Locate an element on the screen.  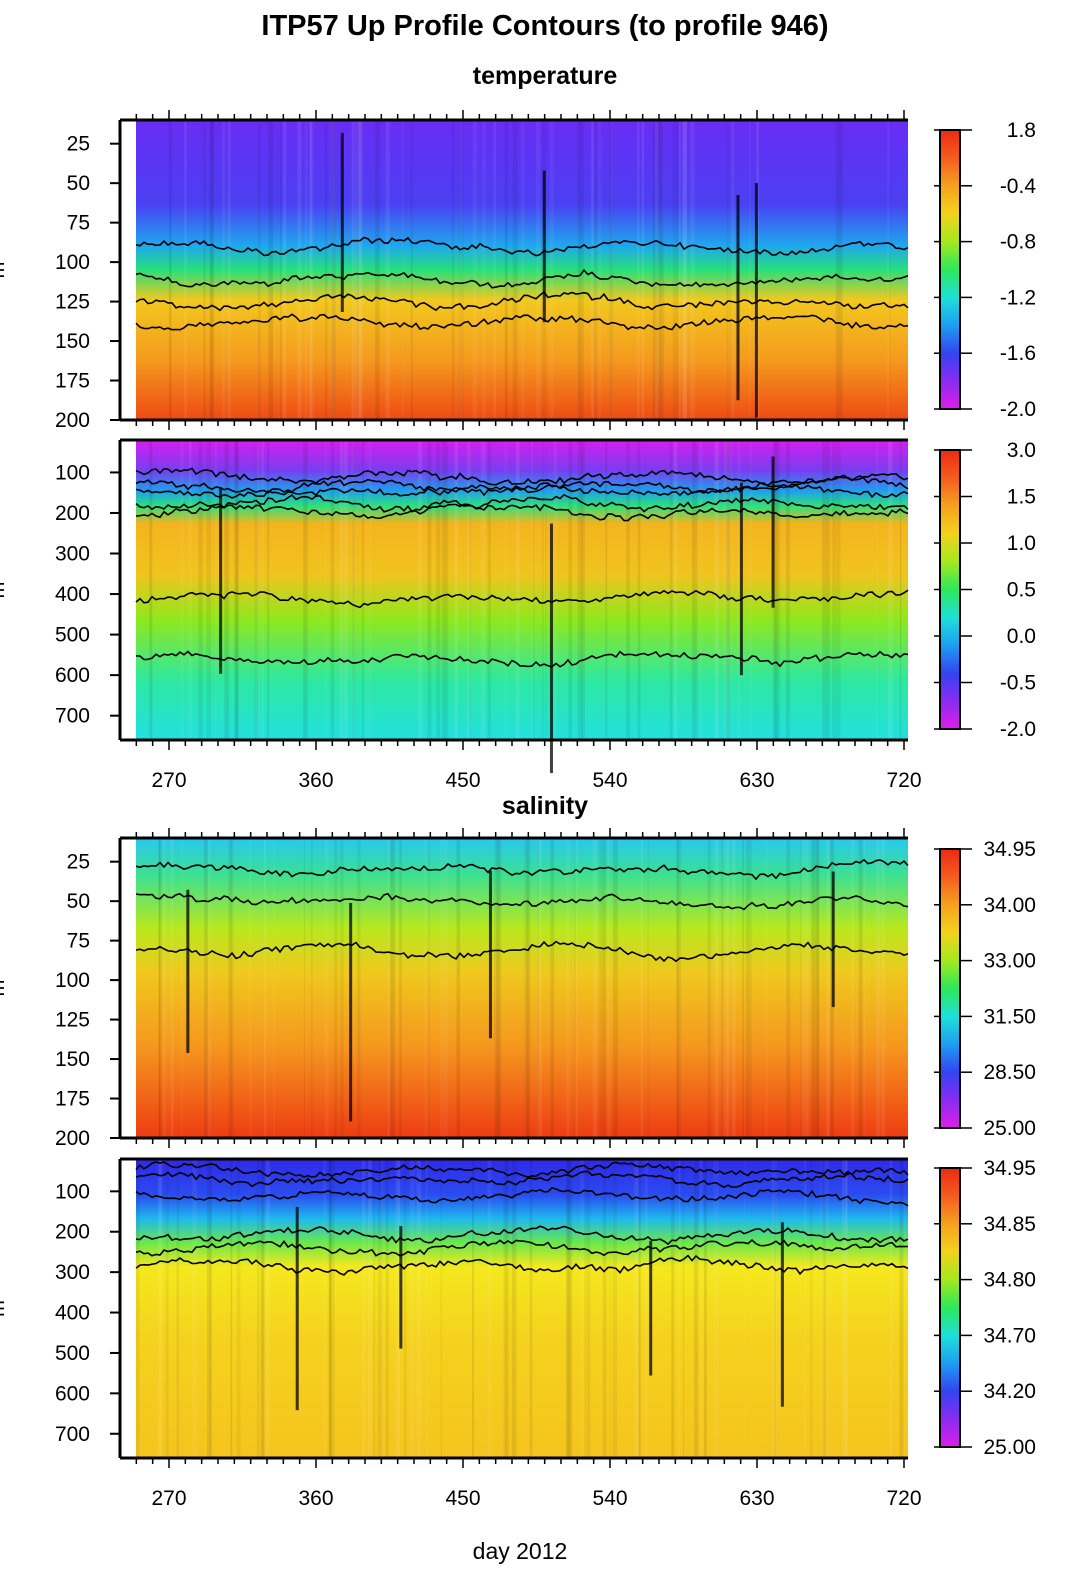
y-tick-label: 500 is located at coordinates (72, 635).